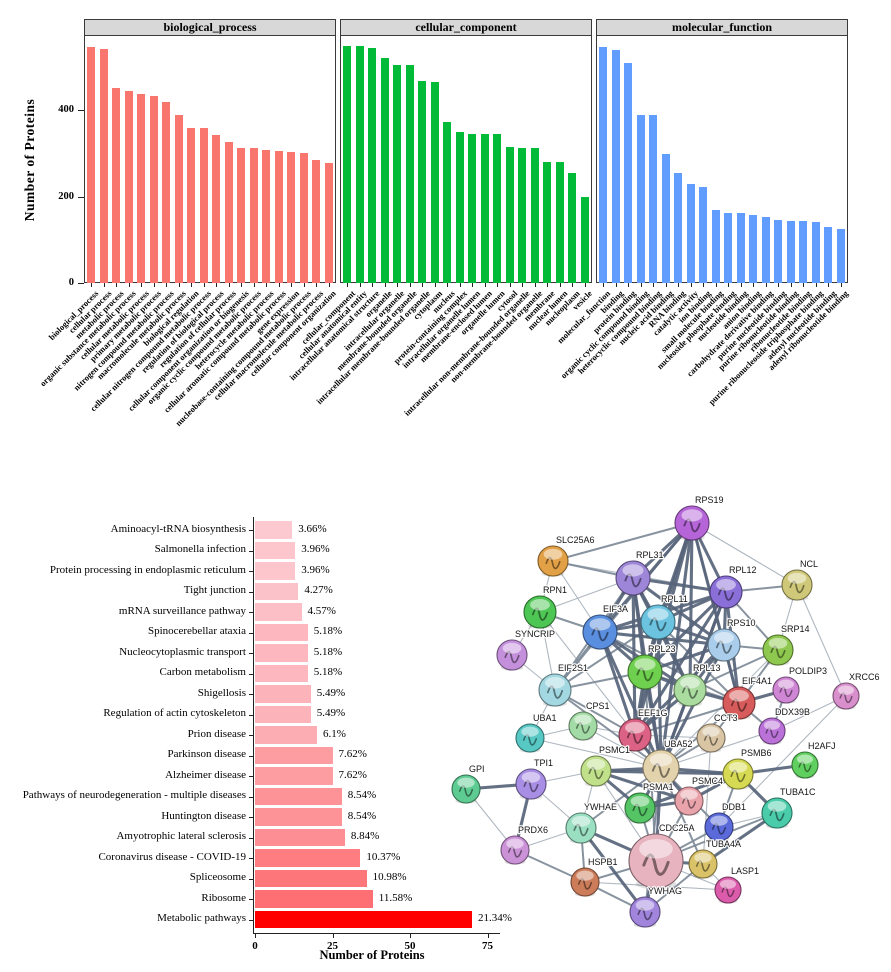 The image size is (891, 972). What do you see at coordinates (658, 787) in the screenshot?
I see `network-node-label: PSMA1` at bounding box center [658, 787].